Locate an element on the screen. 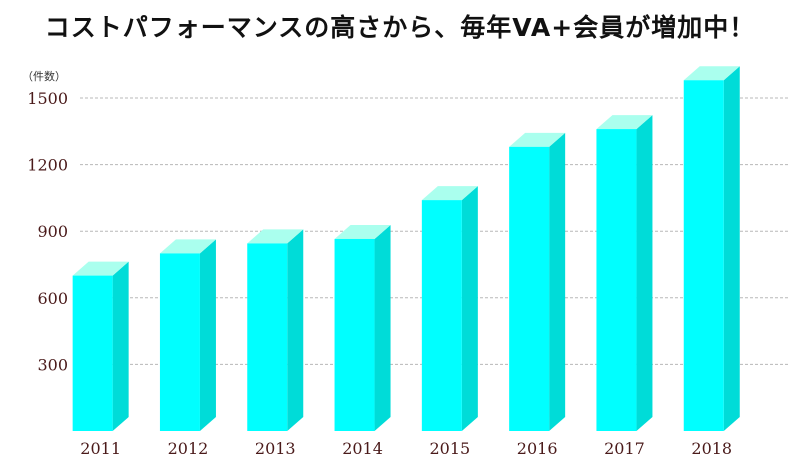 This screenshot has width=800, height=468. y-tick-label: 1200 is located at coordinates (47, 165).